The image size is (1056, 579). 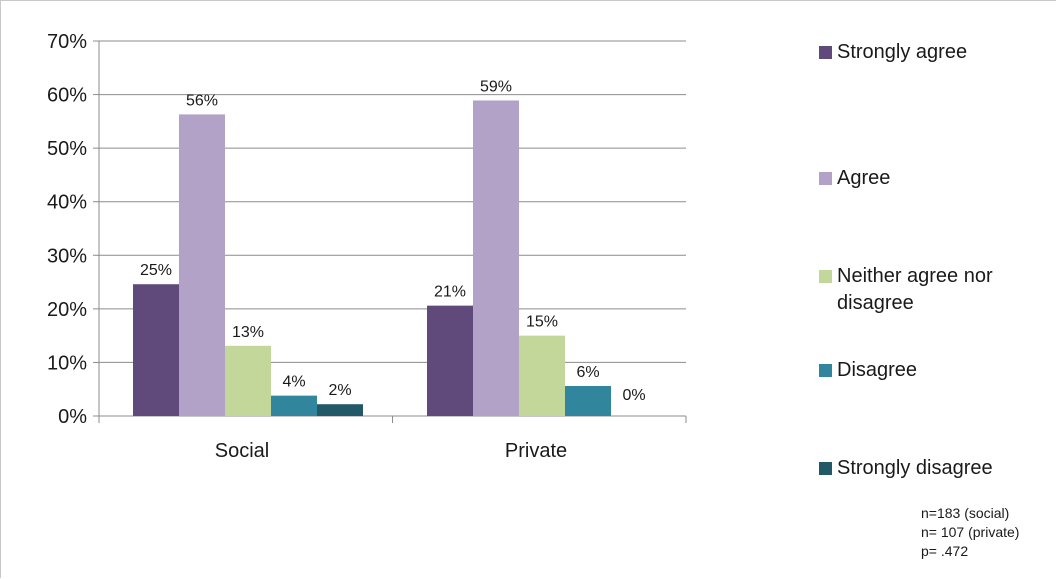 I want to click on legend-item-strongly-agree: Strongly agree, so click(x=928, y=52).